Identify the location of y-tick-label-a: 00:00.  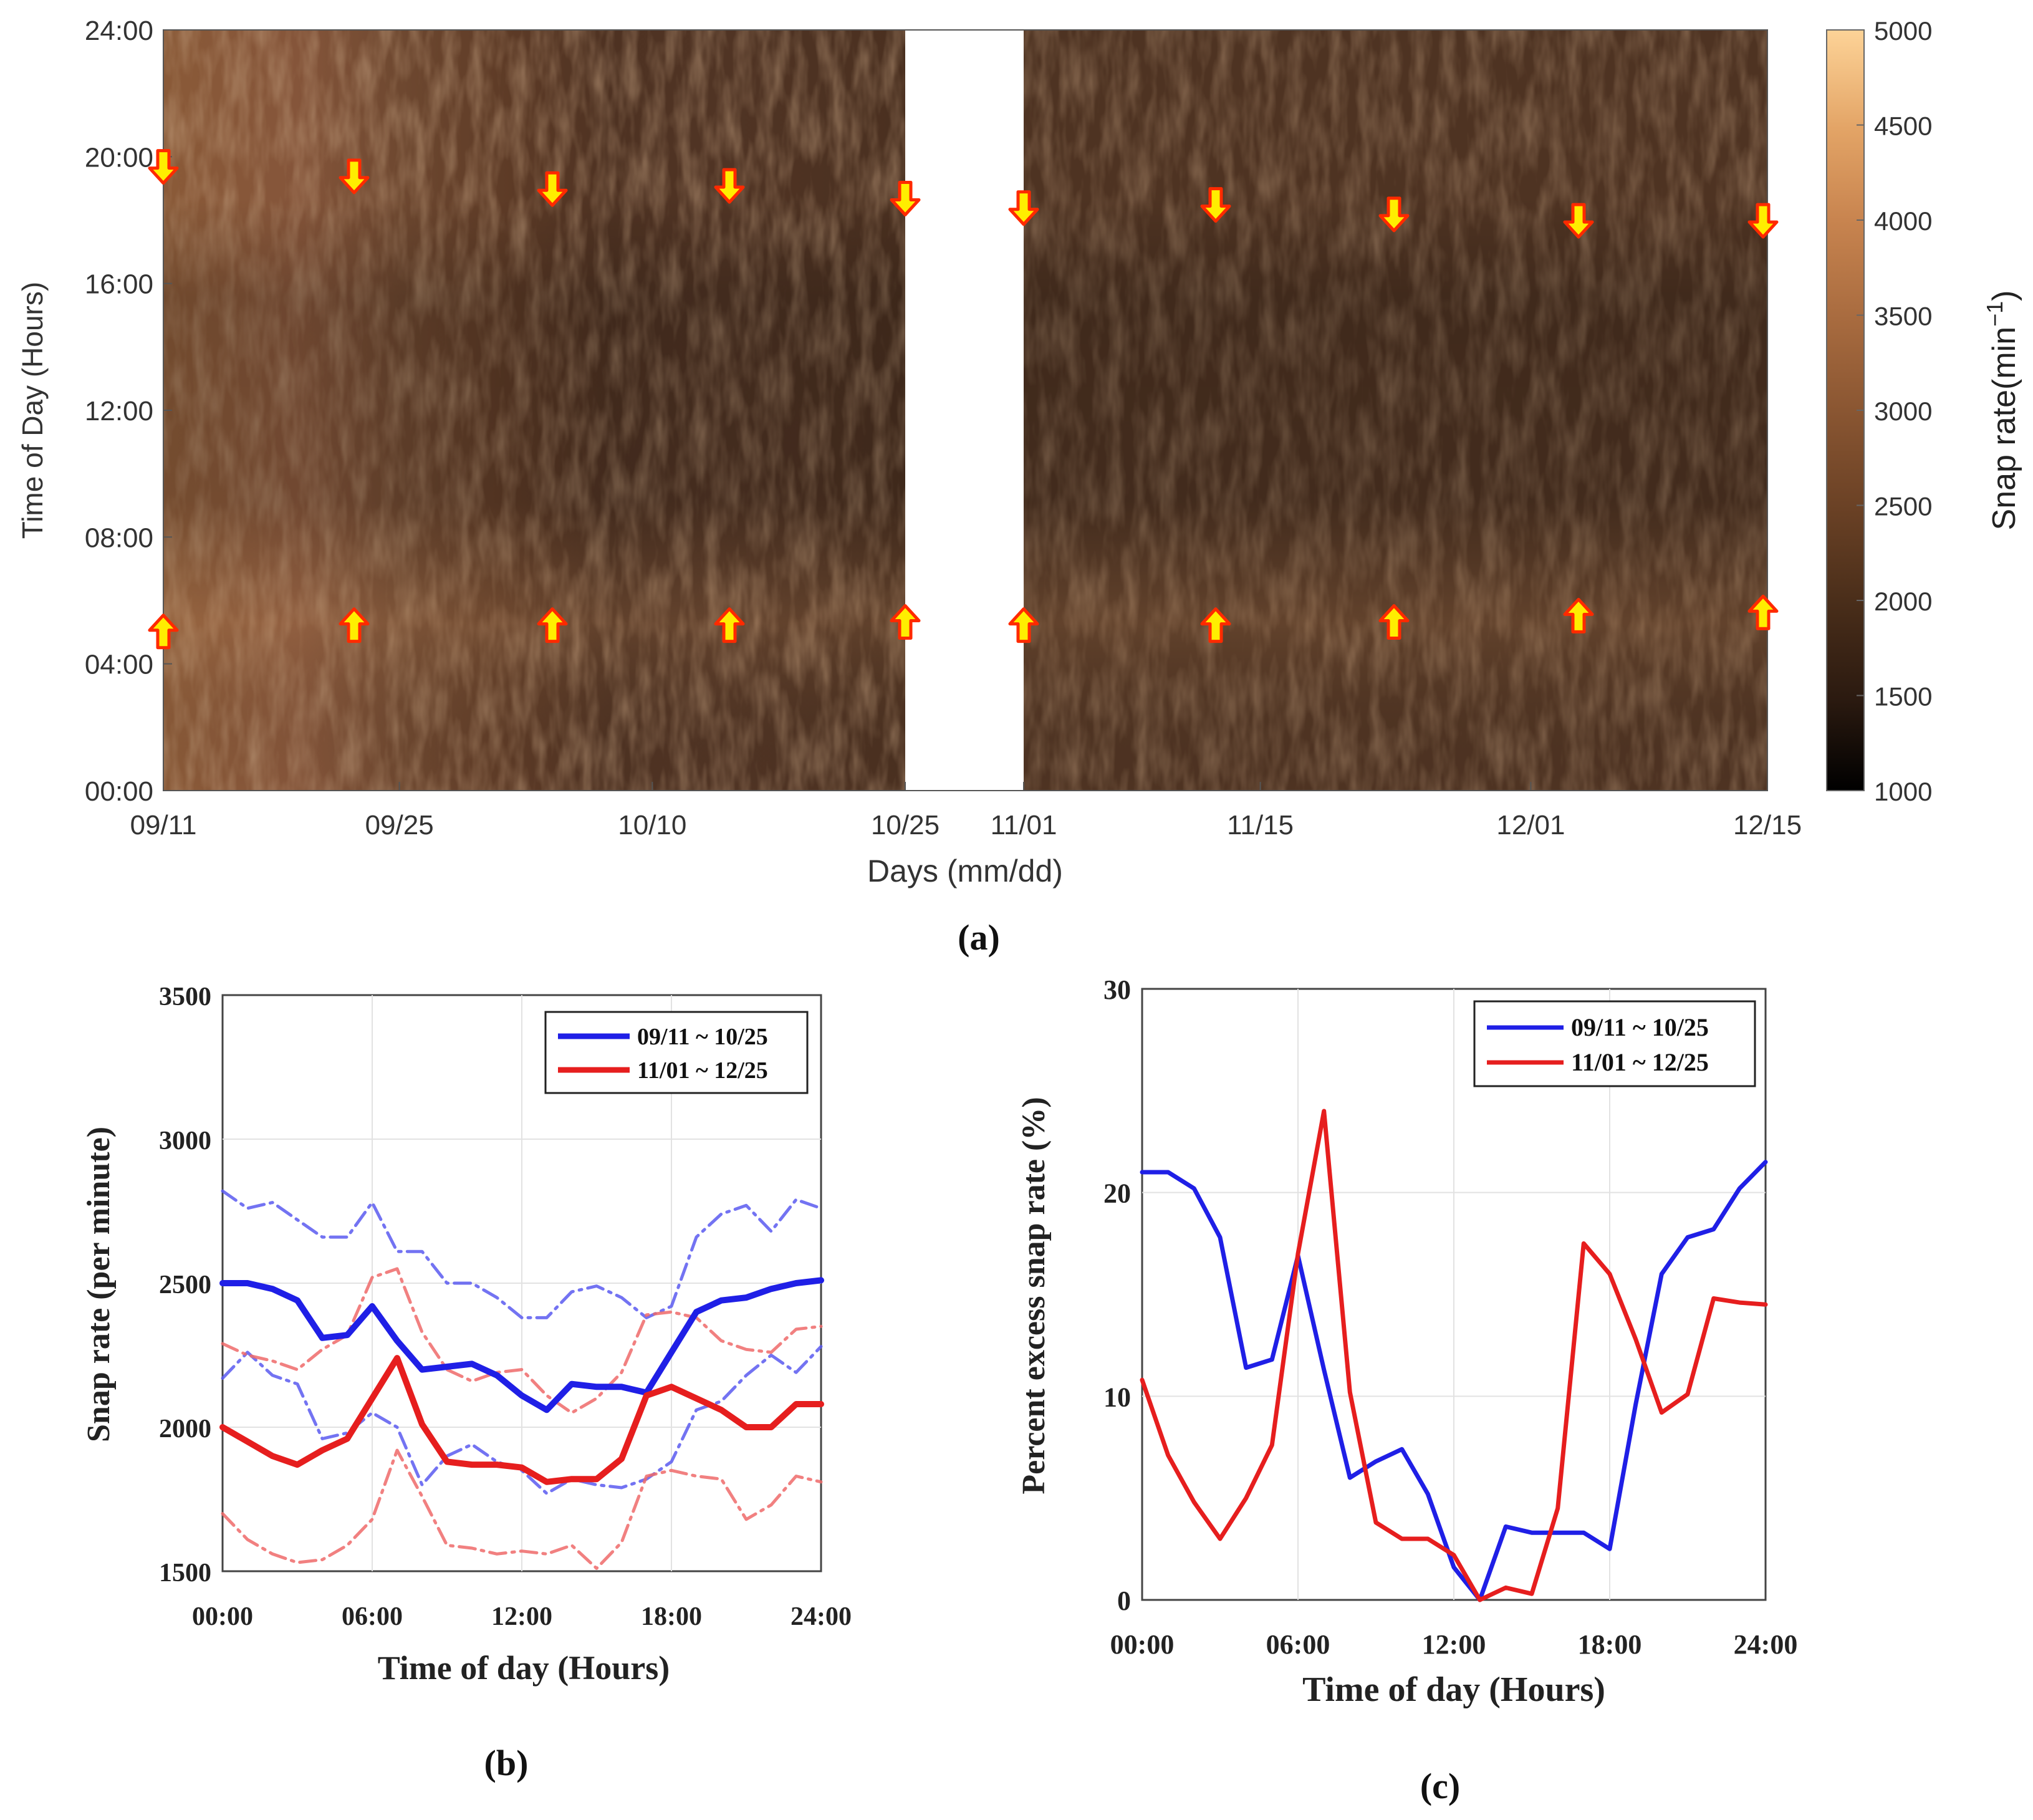
(119, 792).